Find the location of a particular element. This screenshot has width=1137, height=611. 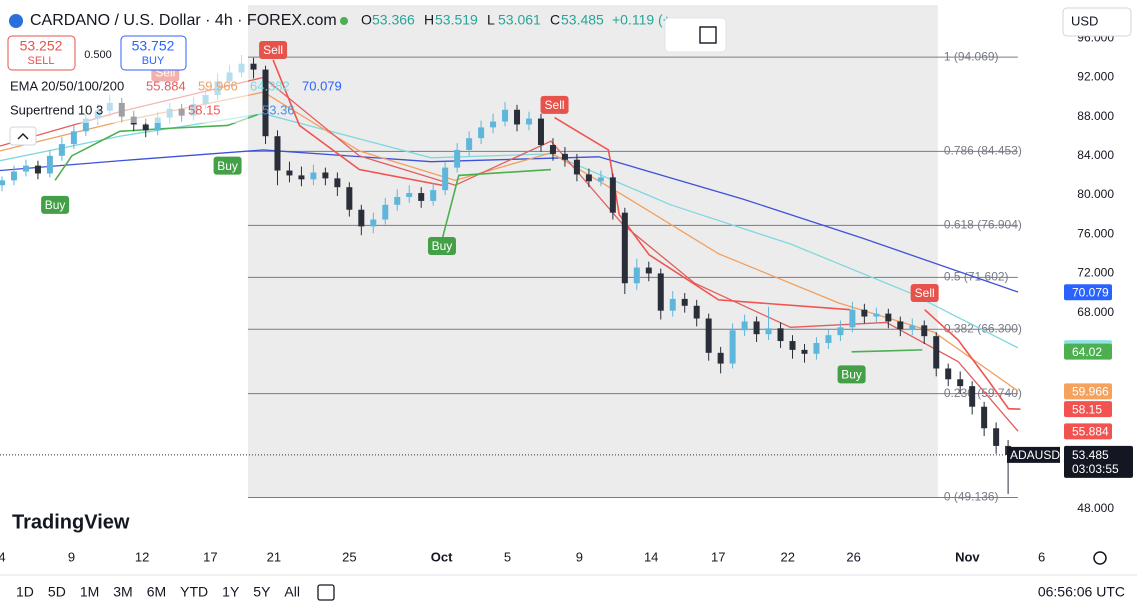

ohlc-value: 53.366 is located at coordinates (393, 20).